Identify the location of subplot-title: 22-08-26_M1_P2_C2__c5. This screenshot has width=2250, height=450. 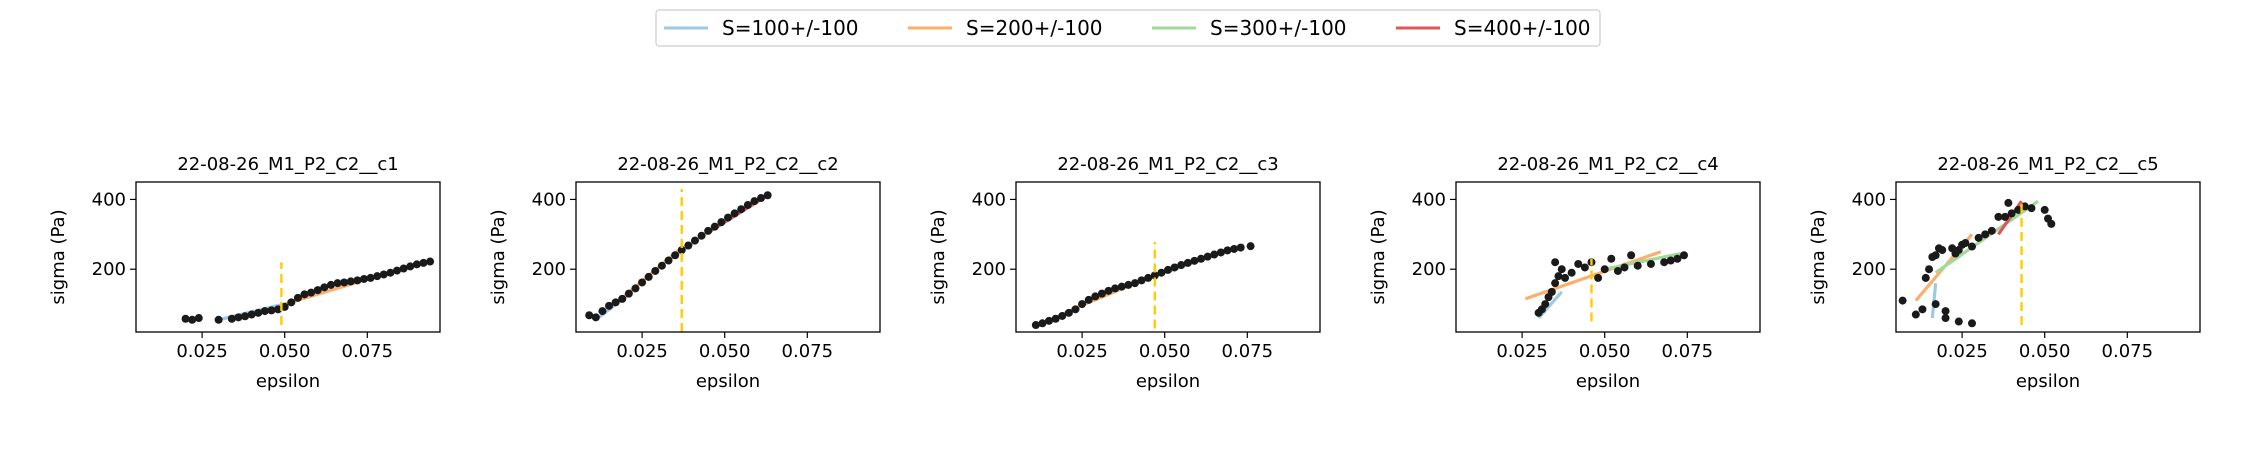
(2047, 164).